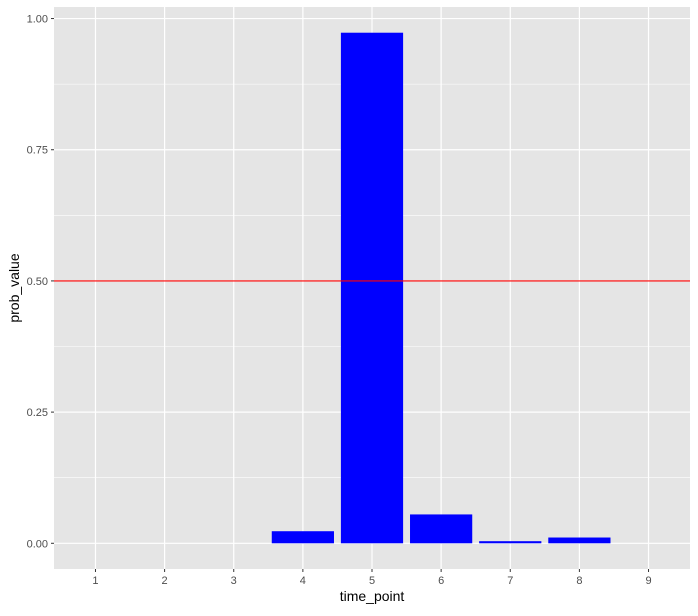  What do you see at coordinates (165, 581) in the screenshot?
I see `x-tick-label: 2` at bounding box center [165, 581].